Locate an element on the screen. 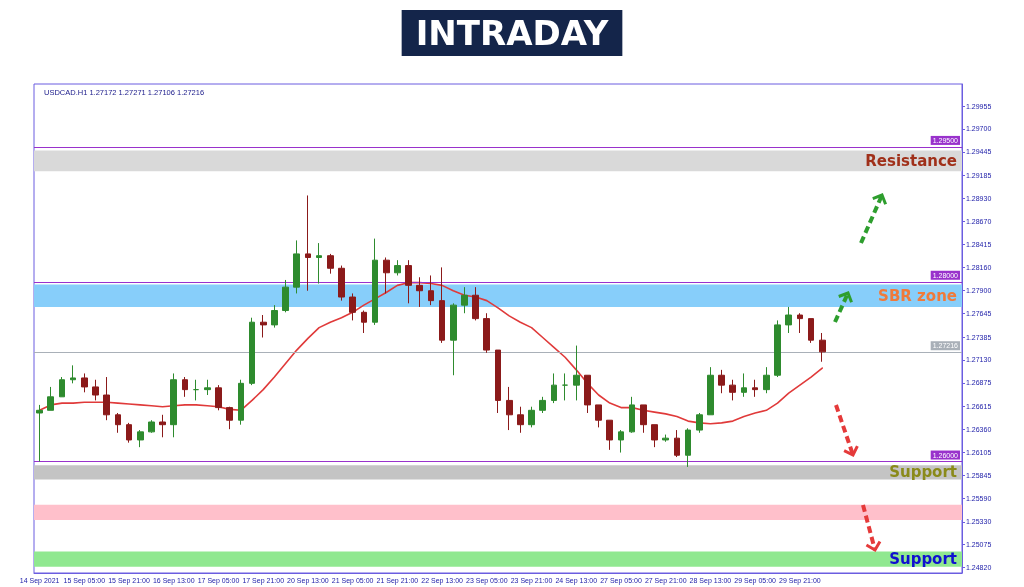  band-label: Resistance is located at coordinates (911, 160).